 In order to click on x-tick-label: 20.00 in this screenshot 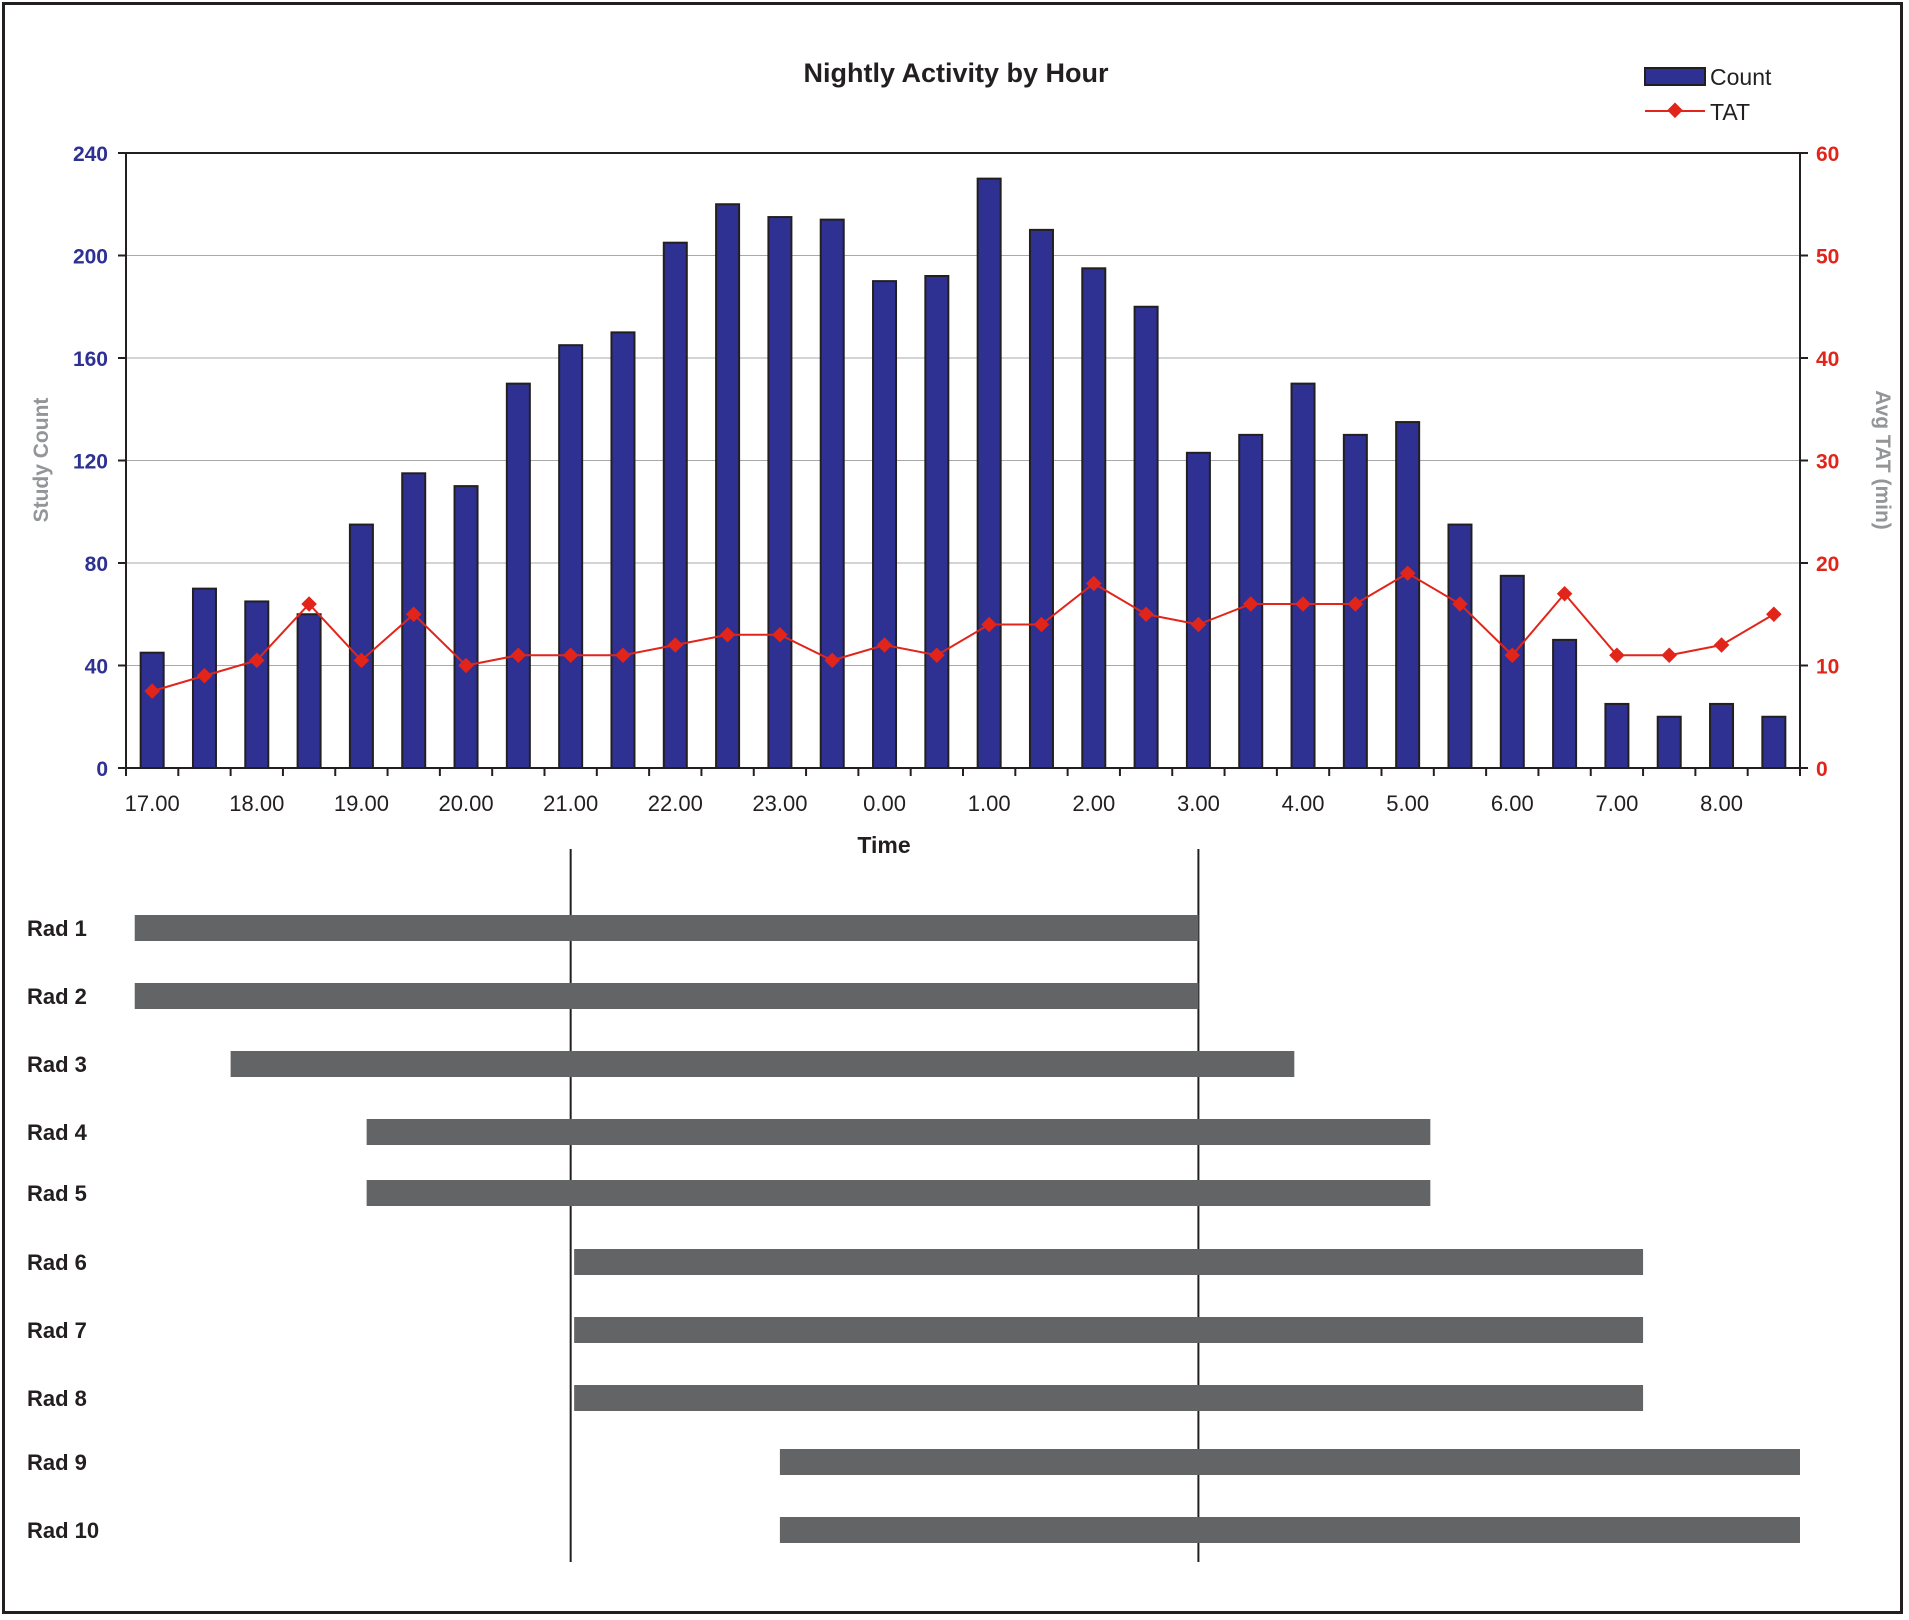, I will do `click(466, 803)`.